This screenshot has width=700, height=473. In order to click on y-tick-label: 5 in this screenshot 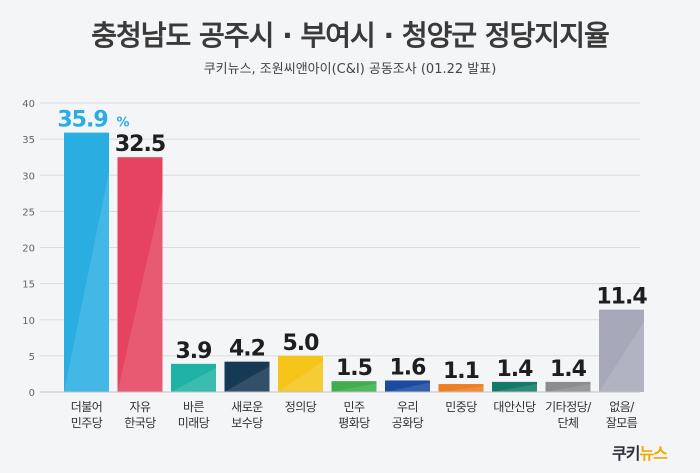, I will do `click(32, 357)`.